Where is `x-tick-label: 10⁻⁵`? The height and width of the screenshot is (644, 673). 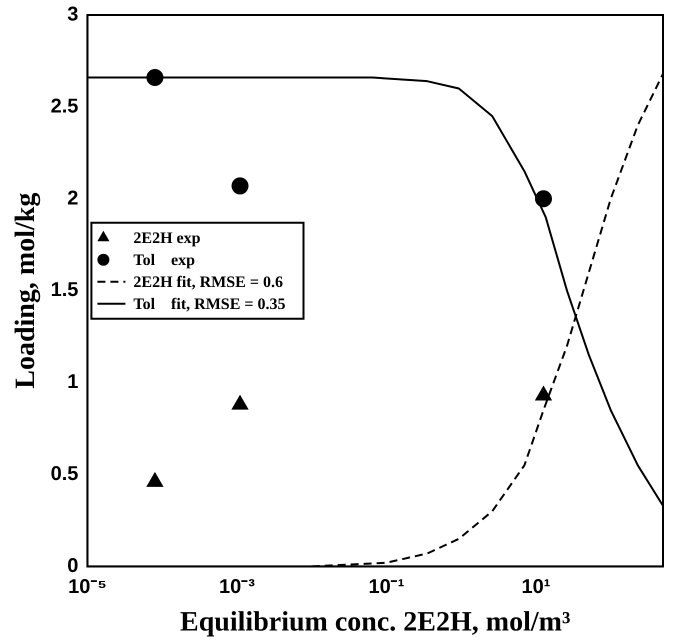
x-tick-label: 10⁻⁵ is located at coordinates (87, 587).